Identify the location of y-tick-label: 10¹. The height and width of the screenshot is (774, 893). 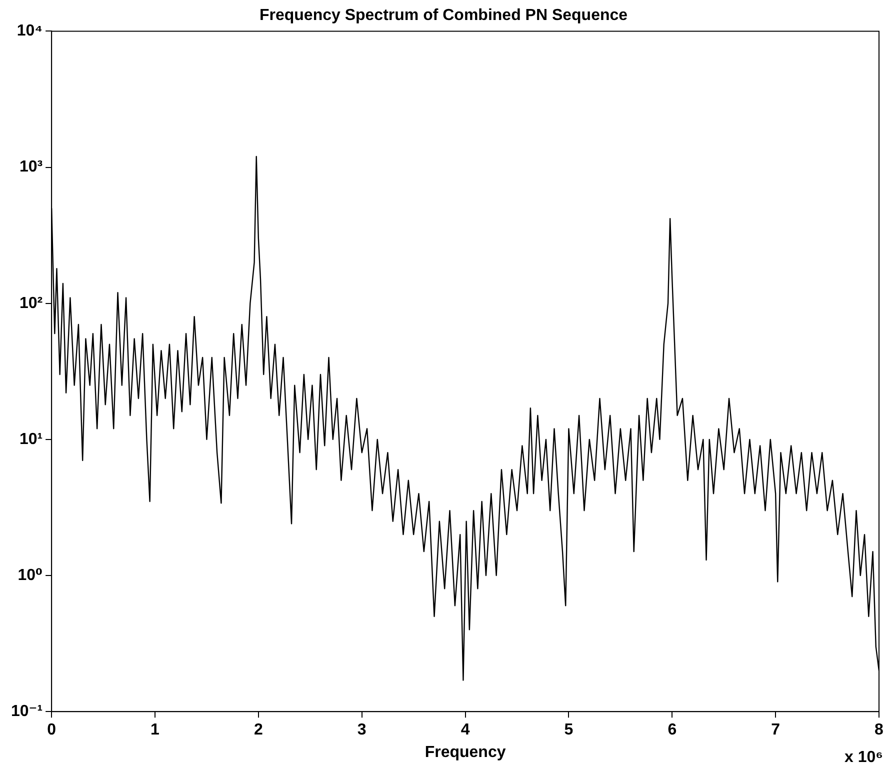
(31, 439).